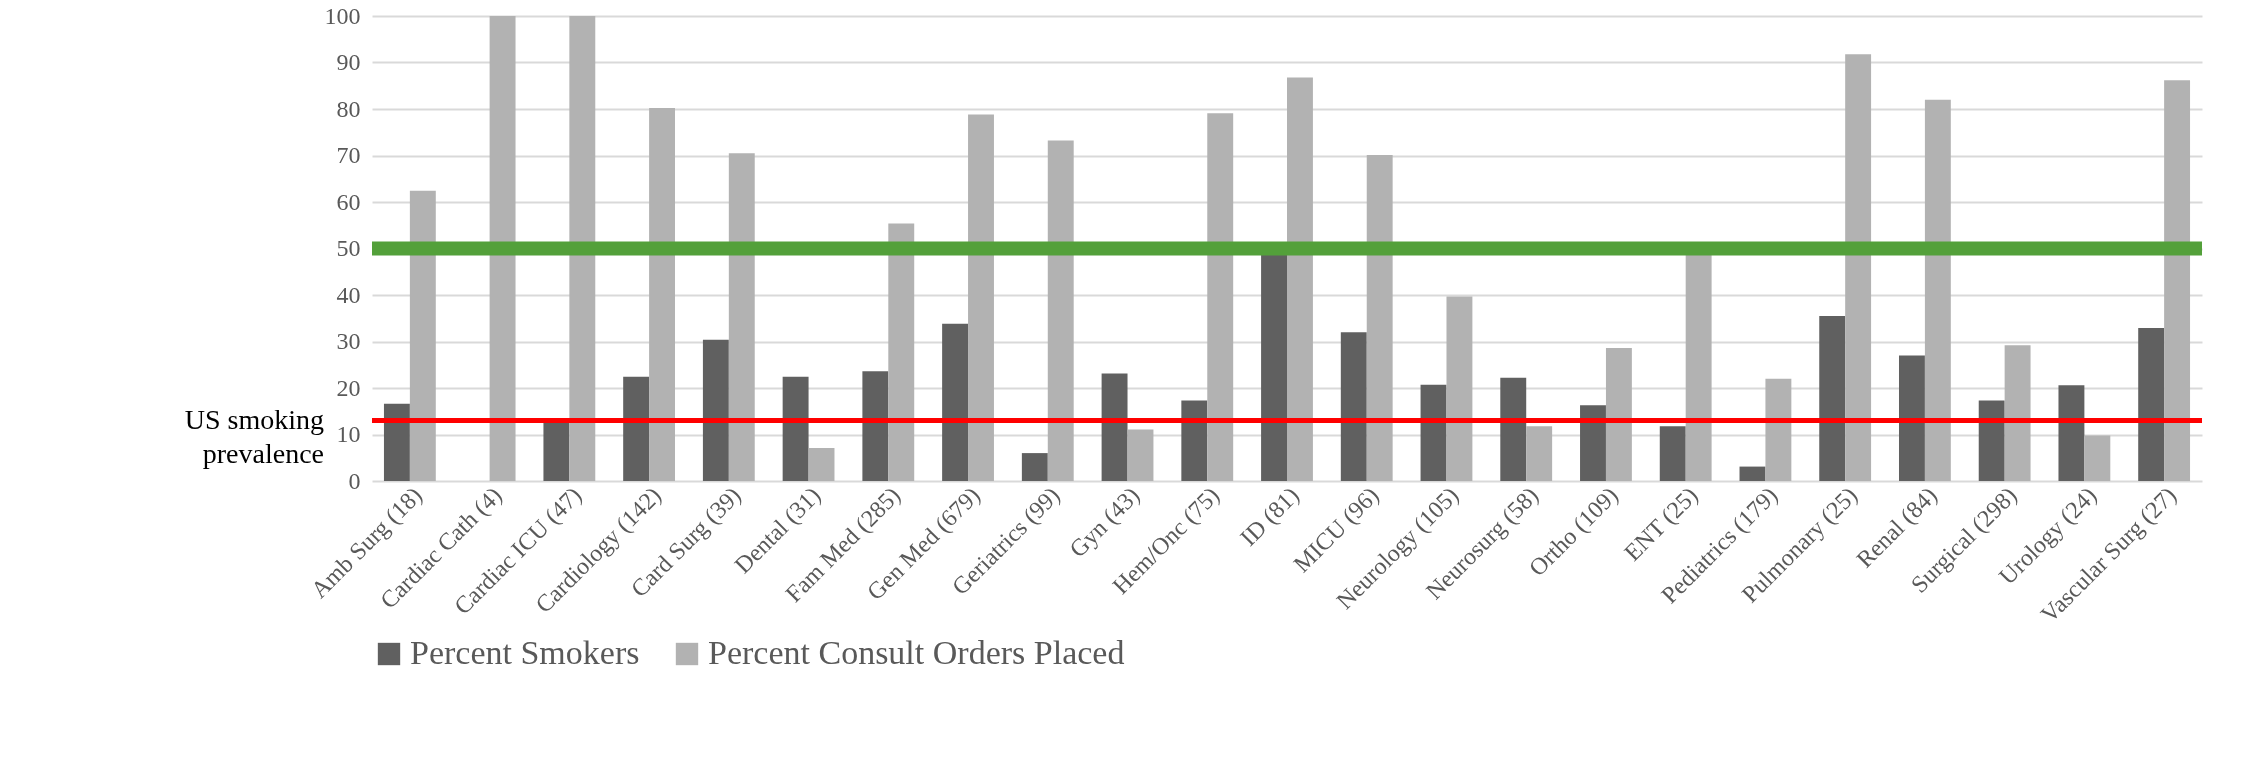 This screenshot has width=2241, height=764. I want to click on y-tick-label: 20, so click(348, 387).